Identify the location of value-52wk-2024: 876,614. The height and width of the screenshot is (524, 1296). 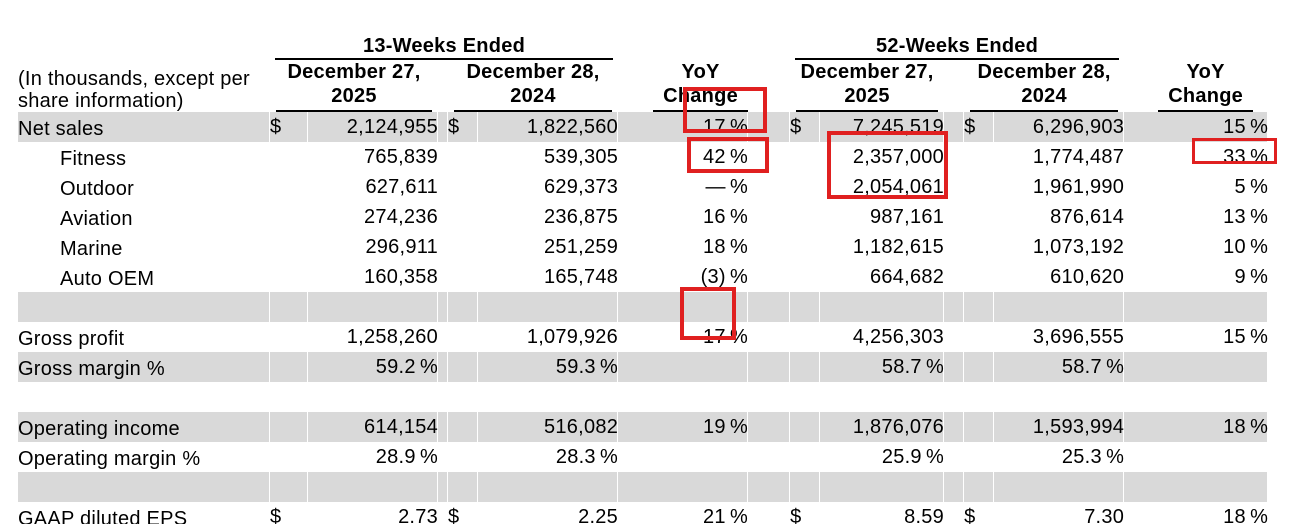
(1087, 217).